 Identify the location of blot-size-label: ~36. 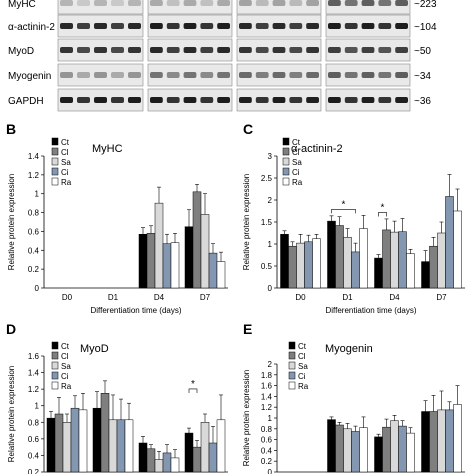
(422, 101).